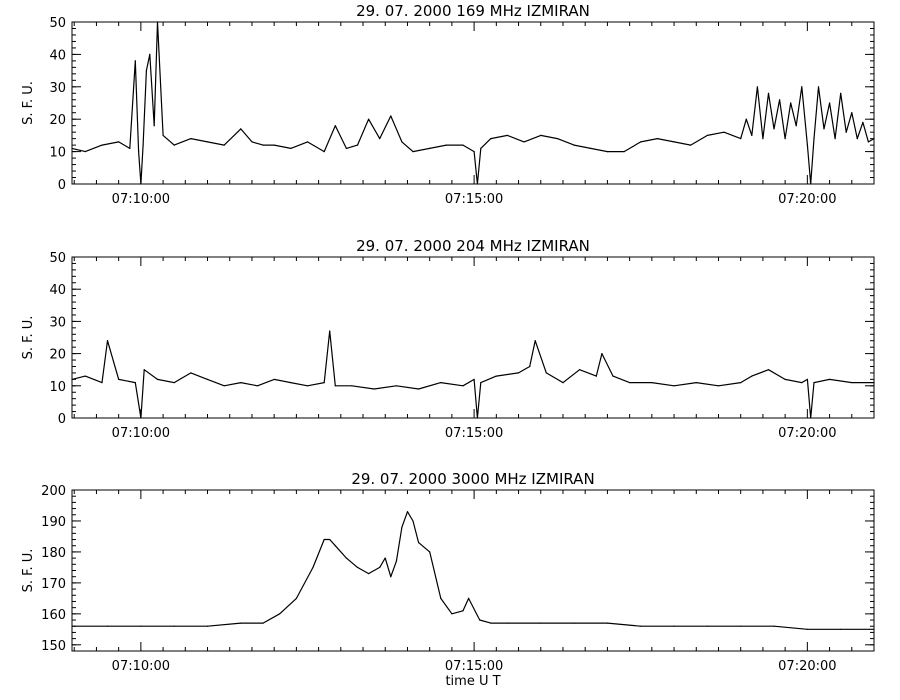  Describe the element at coordinates (53, 553) in the screenshot. I see `y-tick-label: 180` at that location.